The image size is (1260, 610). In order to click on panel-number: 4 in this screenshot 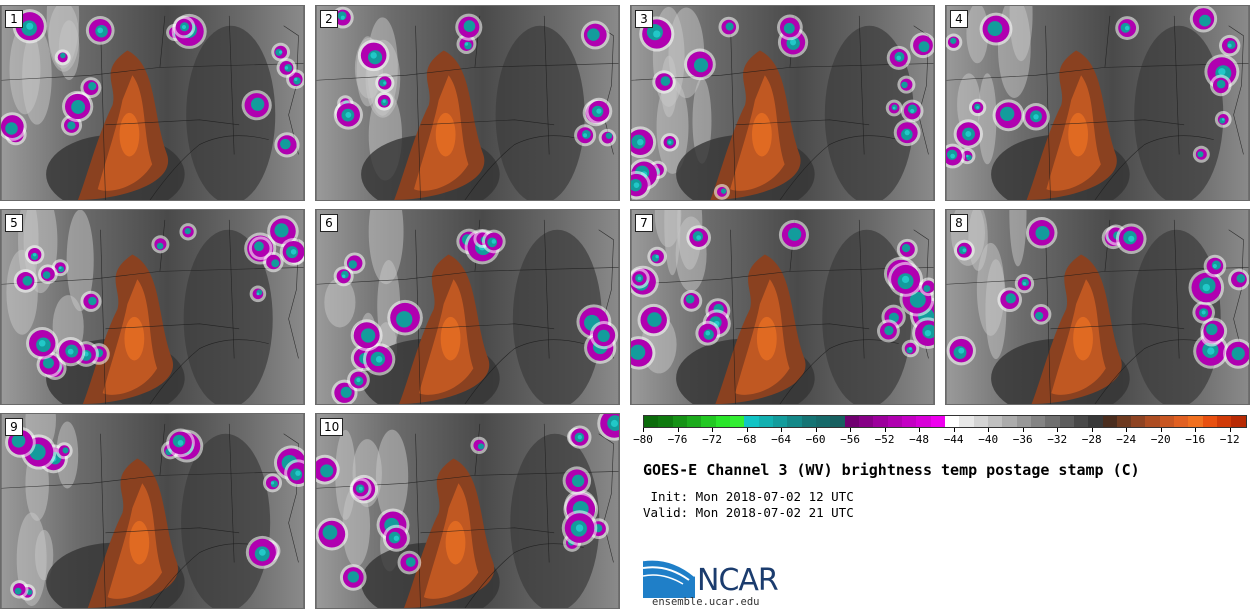, I will do `click(959, 19)`.